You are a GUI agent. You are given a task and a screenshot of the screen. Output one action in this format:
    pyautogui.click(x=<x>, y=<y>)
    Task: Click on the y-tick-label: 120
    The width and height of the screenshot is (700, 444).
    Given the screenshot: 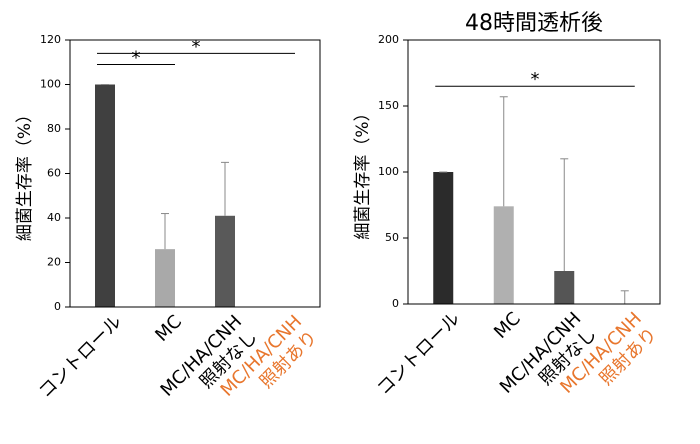 What is the action you would take?
    pyautogui.click(x=50, y=39)
    